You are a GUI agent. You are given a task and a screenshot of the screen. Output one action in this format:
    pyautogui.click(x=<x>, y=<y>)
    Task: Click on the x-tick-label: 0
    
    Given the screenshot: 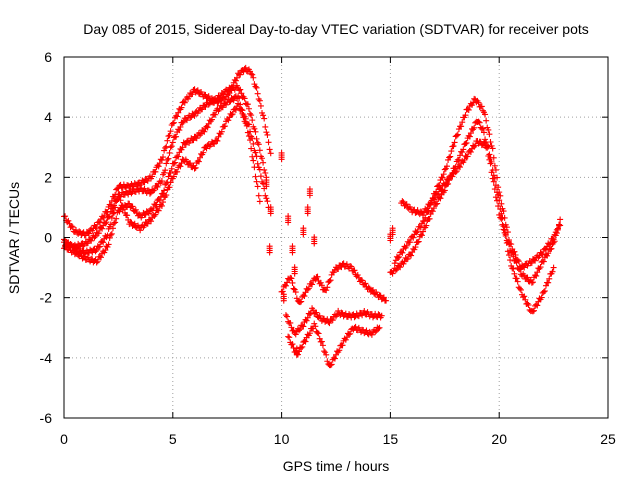 What is the action you would take?
    pyautogui.click(x=64, y=439)
    